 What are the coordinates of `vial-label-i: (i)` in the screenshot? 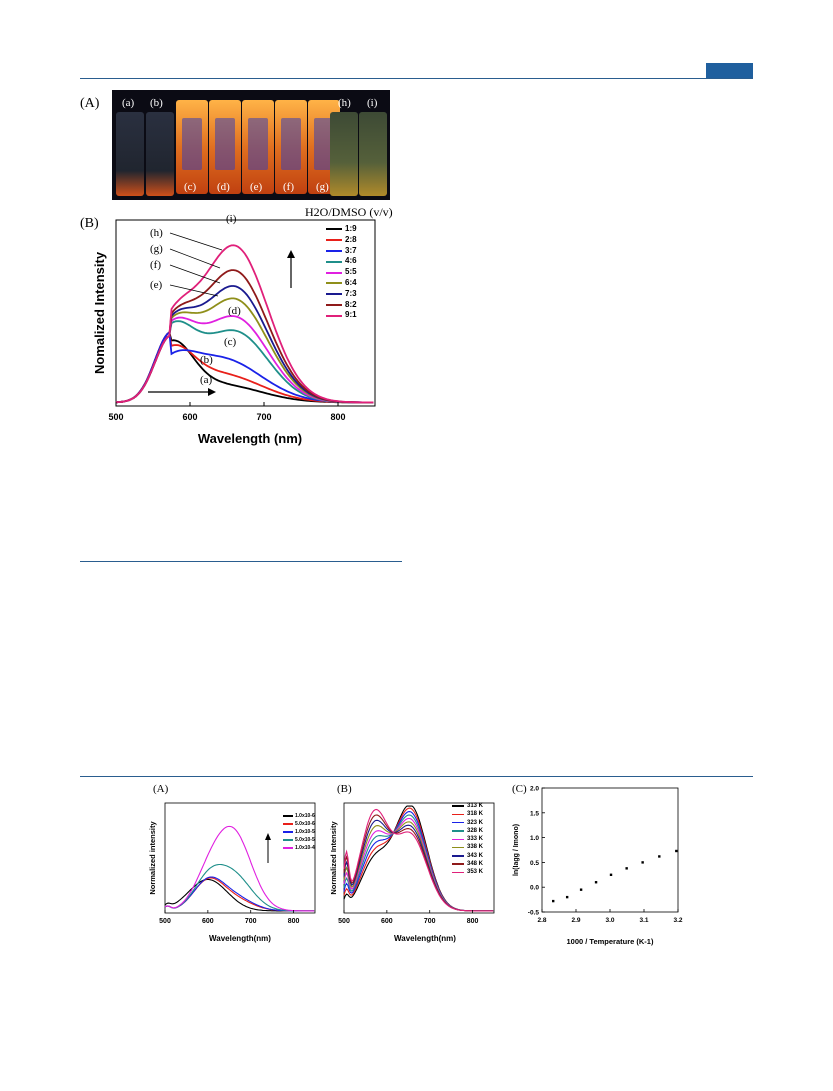 It's located at (372, 103).